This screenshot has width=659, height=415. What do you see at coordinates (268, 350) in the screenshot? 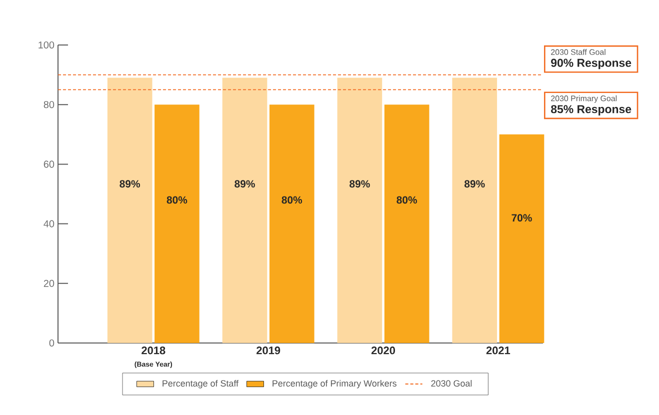
I see `x-tick-label: 2019` at bounding box center [268, 350].